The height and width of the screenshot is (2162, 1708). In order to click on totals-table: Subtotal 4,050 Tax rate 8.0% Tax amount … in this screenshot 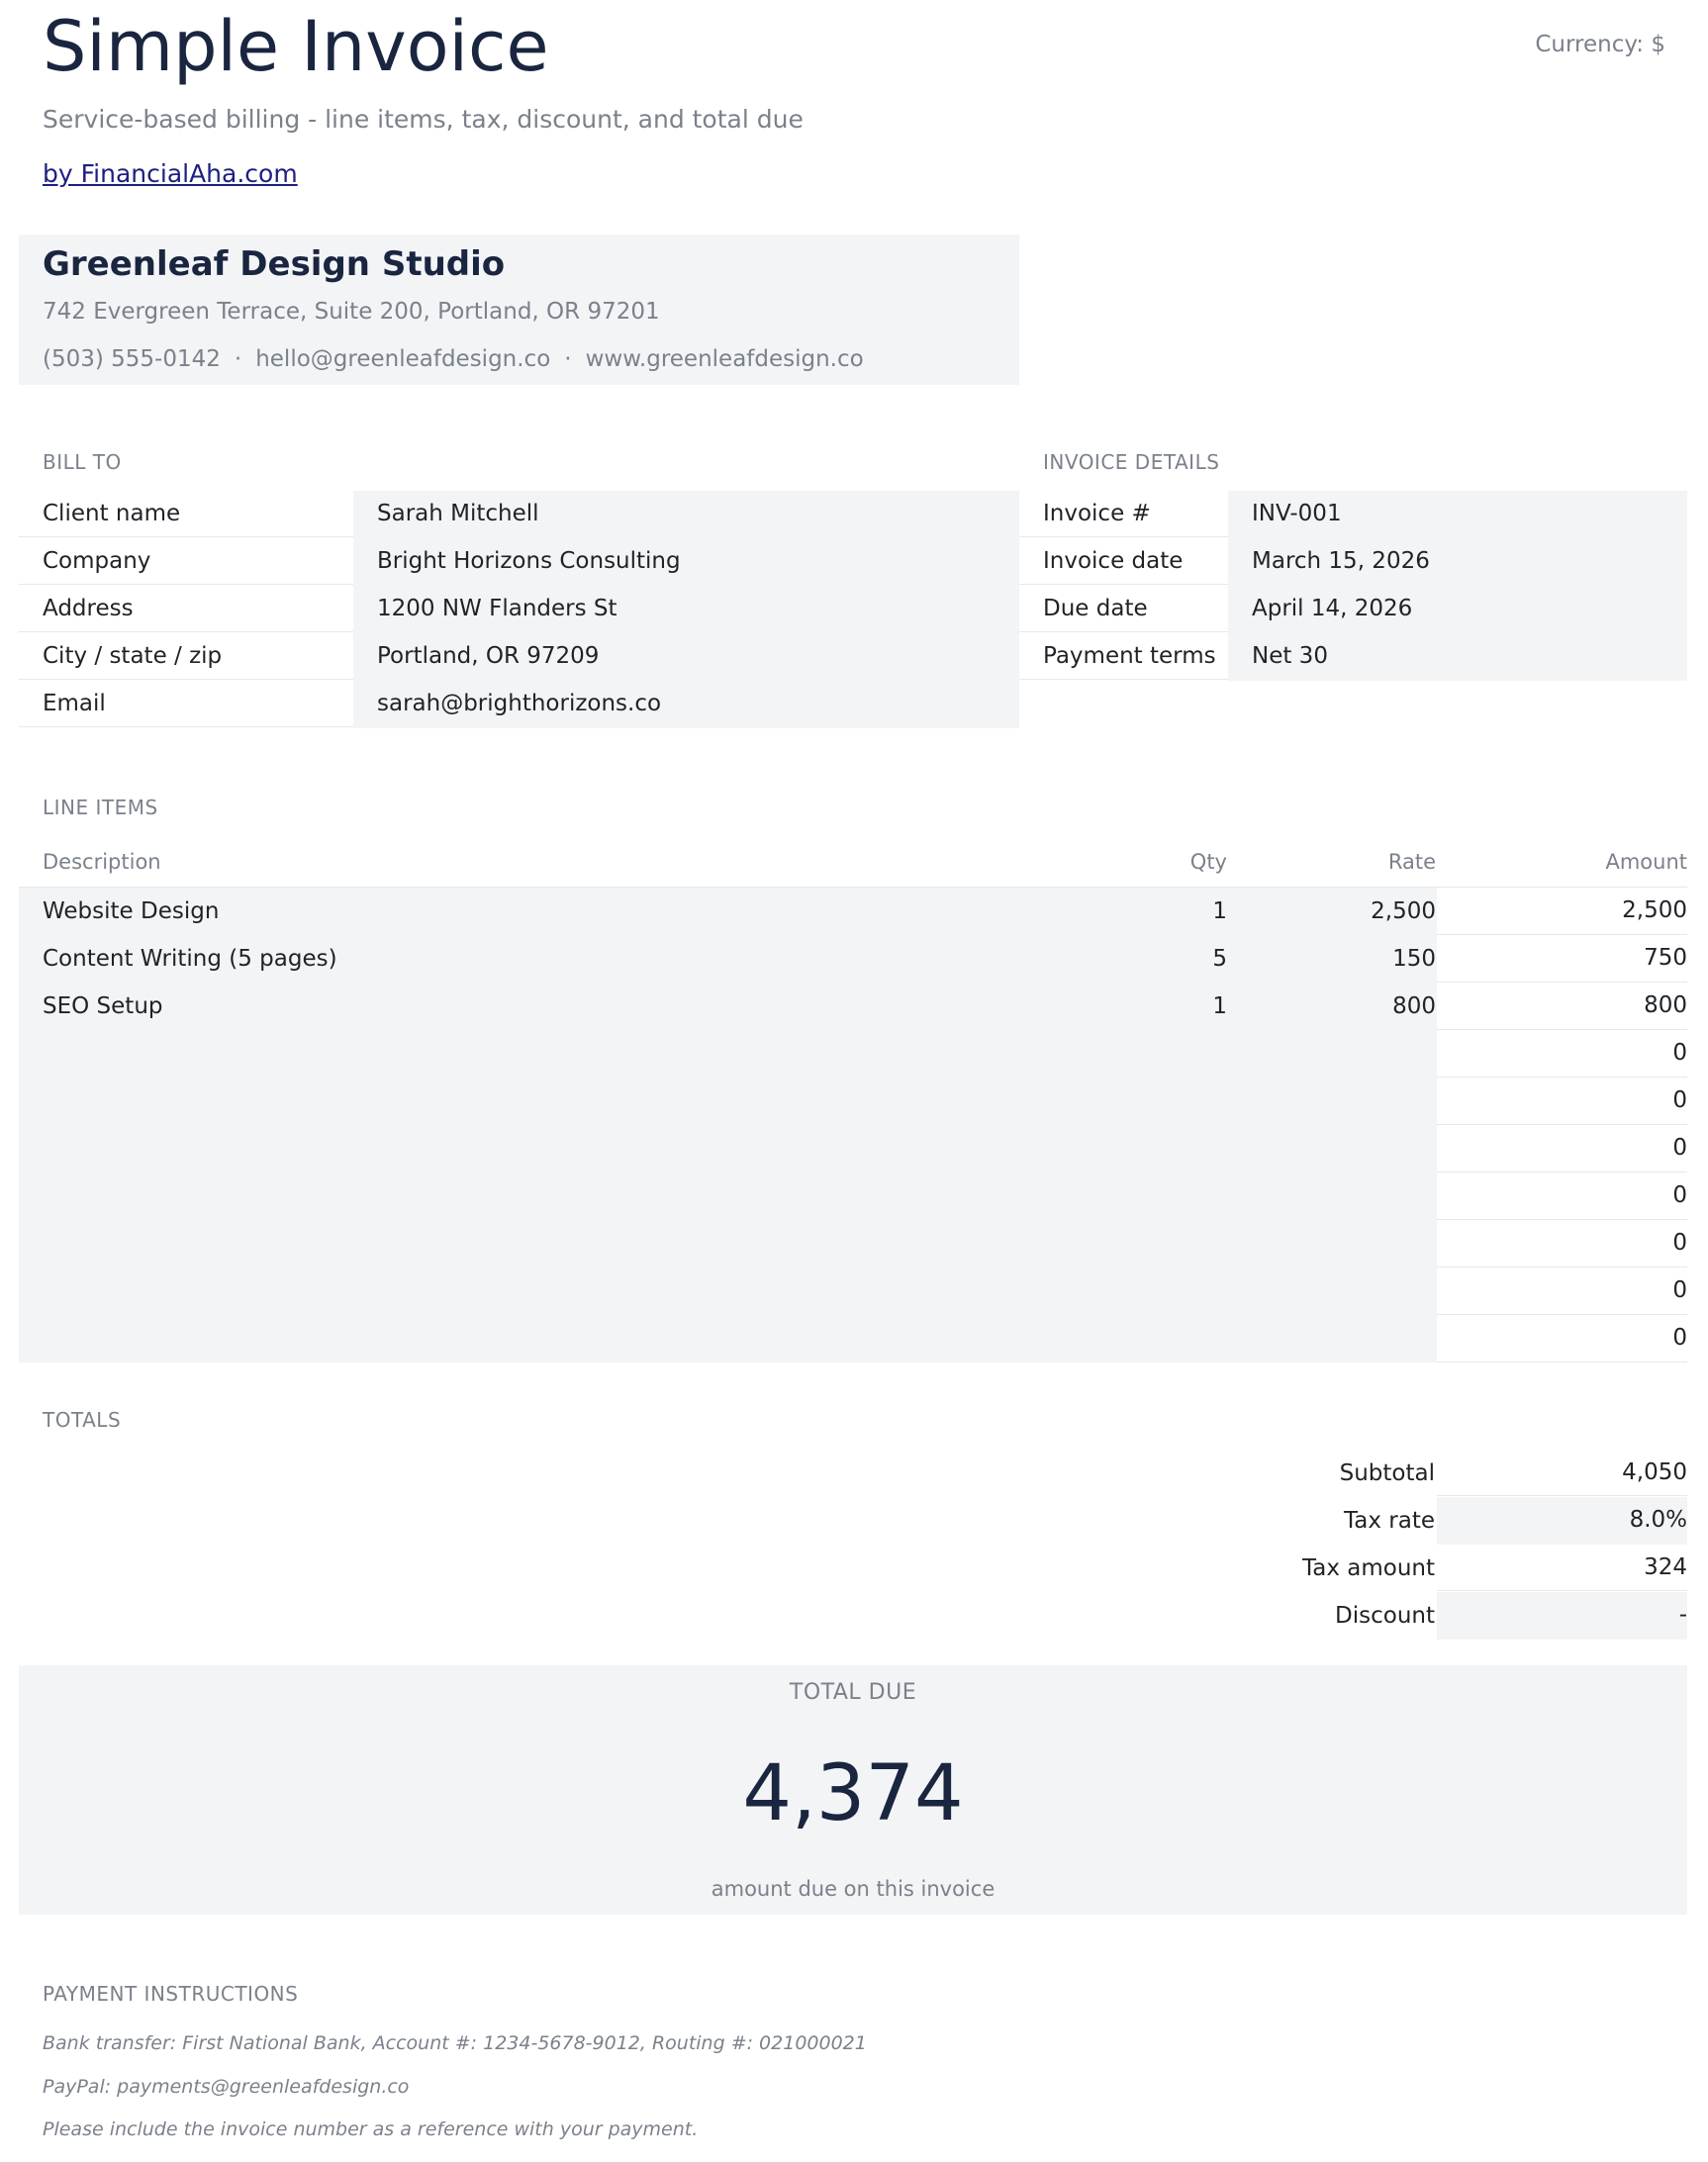, I will do `click(854, 1545)`.